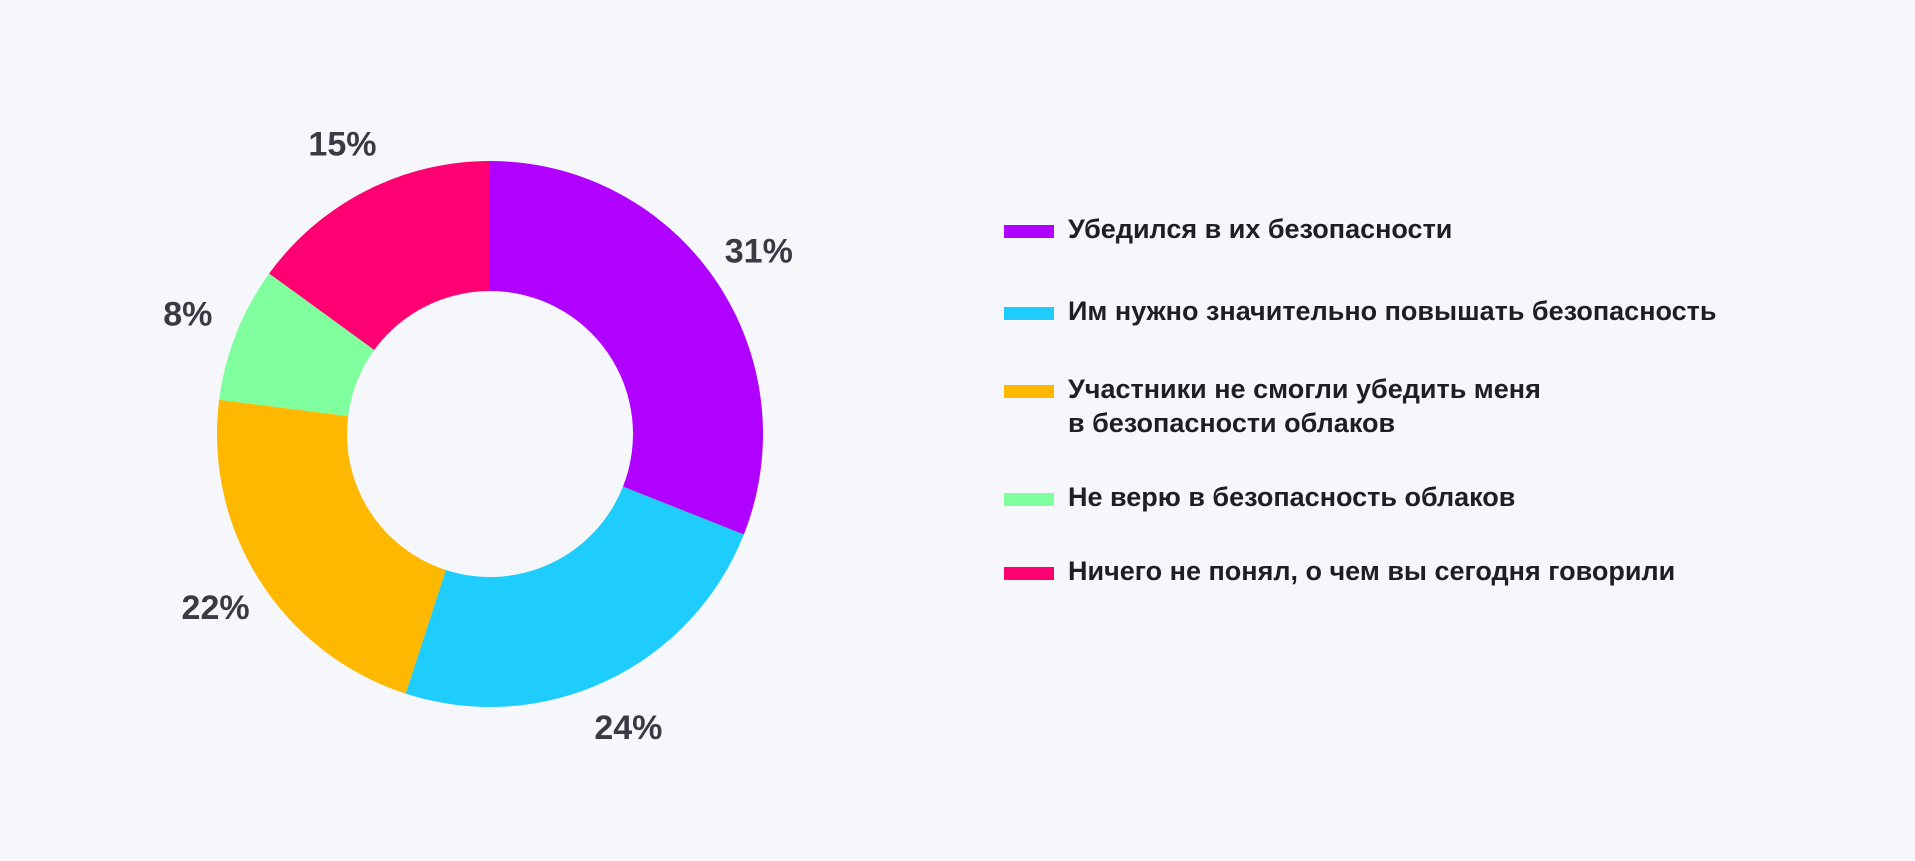  What do you see at coordinates (187, 314) in the screenshot?
I see `slice-percent-label: 8%` at bounding box center [187, 314].